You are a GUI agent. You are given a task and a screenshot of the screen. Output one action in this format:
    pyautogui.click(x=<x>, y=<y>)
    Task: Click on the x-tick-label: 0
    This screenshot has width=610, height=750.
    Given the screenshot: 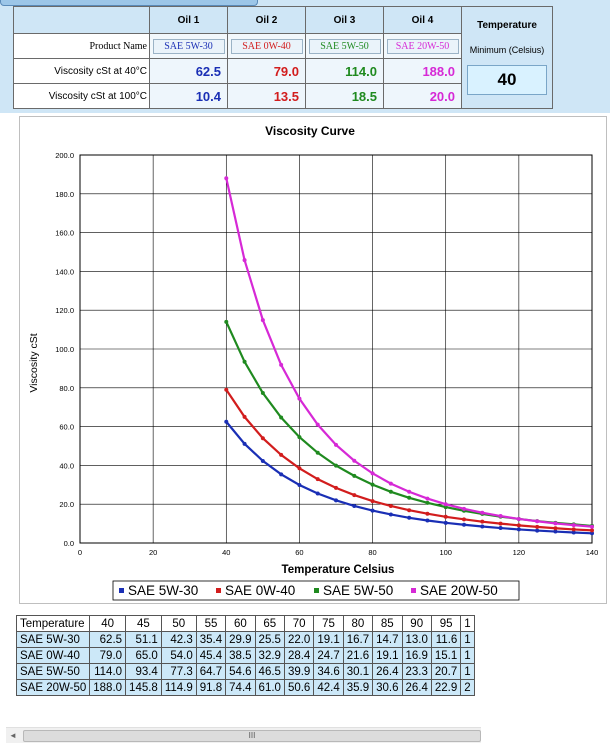 What is the action you would take?
    pyautogui.click(x=80, y=552)
    